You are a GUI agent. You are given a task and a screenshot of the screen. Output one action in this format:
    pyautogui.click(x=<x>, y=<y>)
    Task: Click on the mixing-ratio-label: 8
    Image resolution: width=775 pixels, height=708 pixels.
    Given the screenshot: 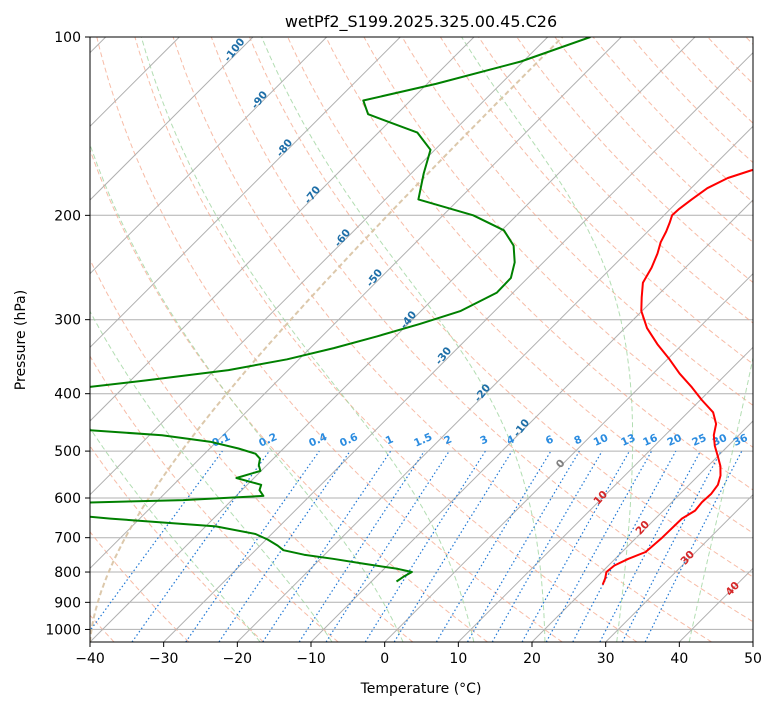 What is the action you would take?
    pyautogui.click(x=578, y=440)
    